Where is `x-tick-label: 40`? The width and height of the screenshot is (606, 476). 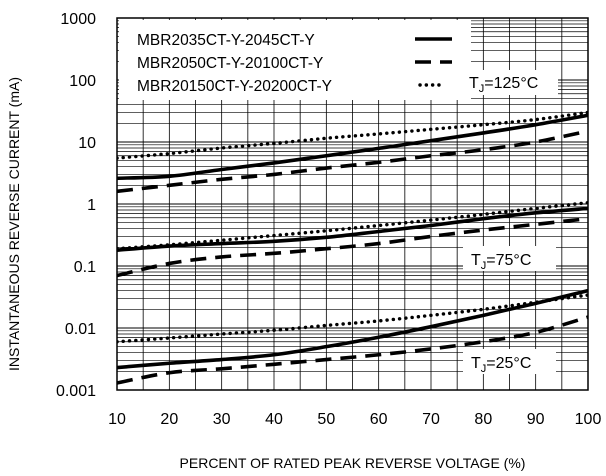
x-tick-label: 40 is located at coordinates (274, 419).